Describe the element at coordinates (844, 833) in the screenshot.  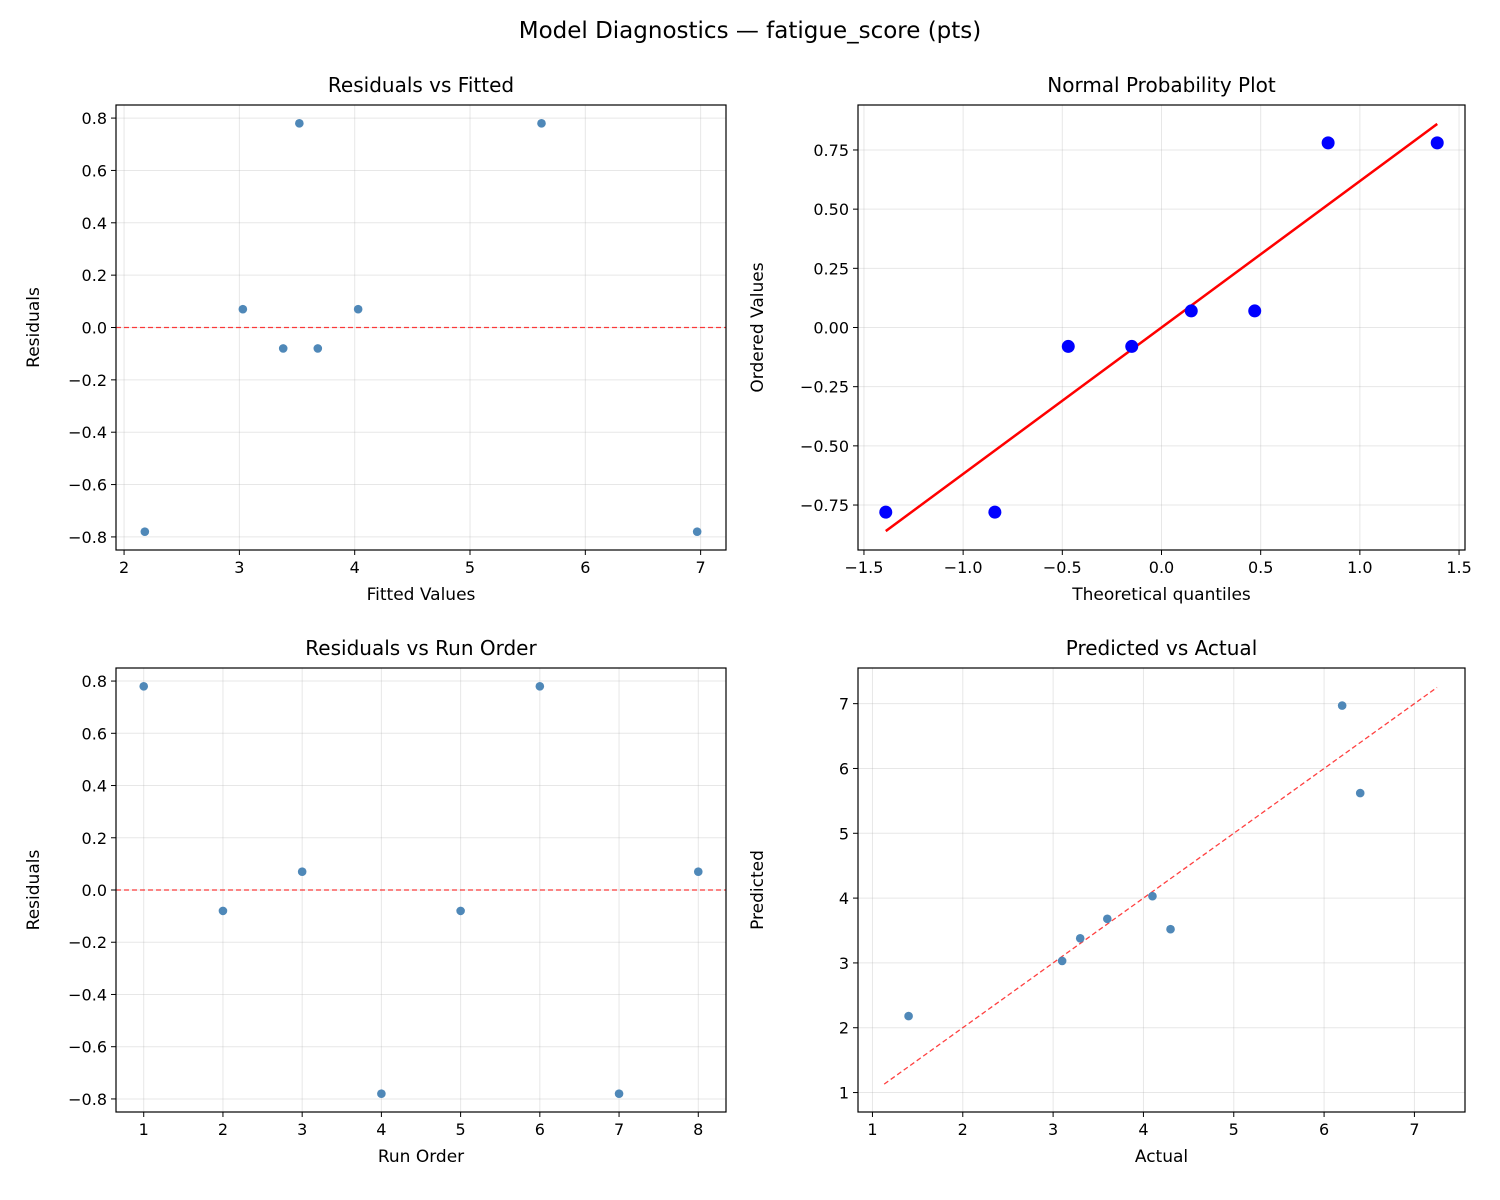
I see `y-tick-label: 5` at that location.